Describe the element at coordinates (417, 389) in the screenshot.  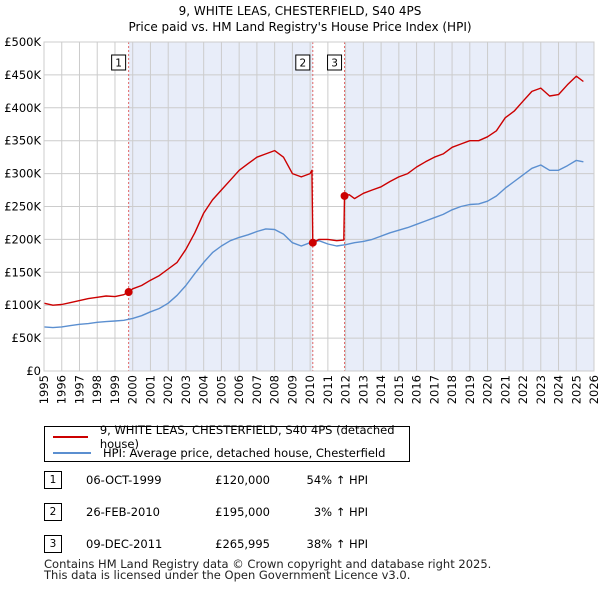
I see `x-tick-label: 2016` at that location.